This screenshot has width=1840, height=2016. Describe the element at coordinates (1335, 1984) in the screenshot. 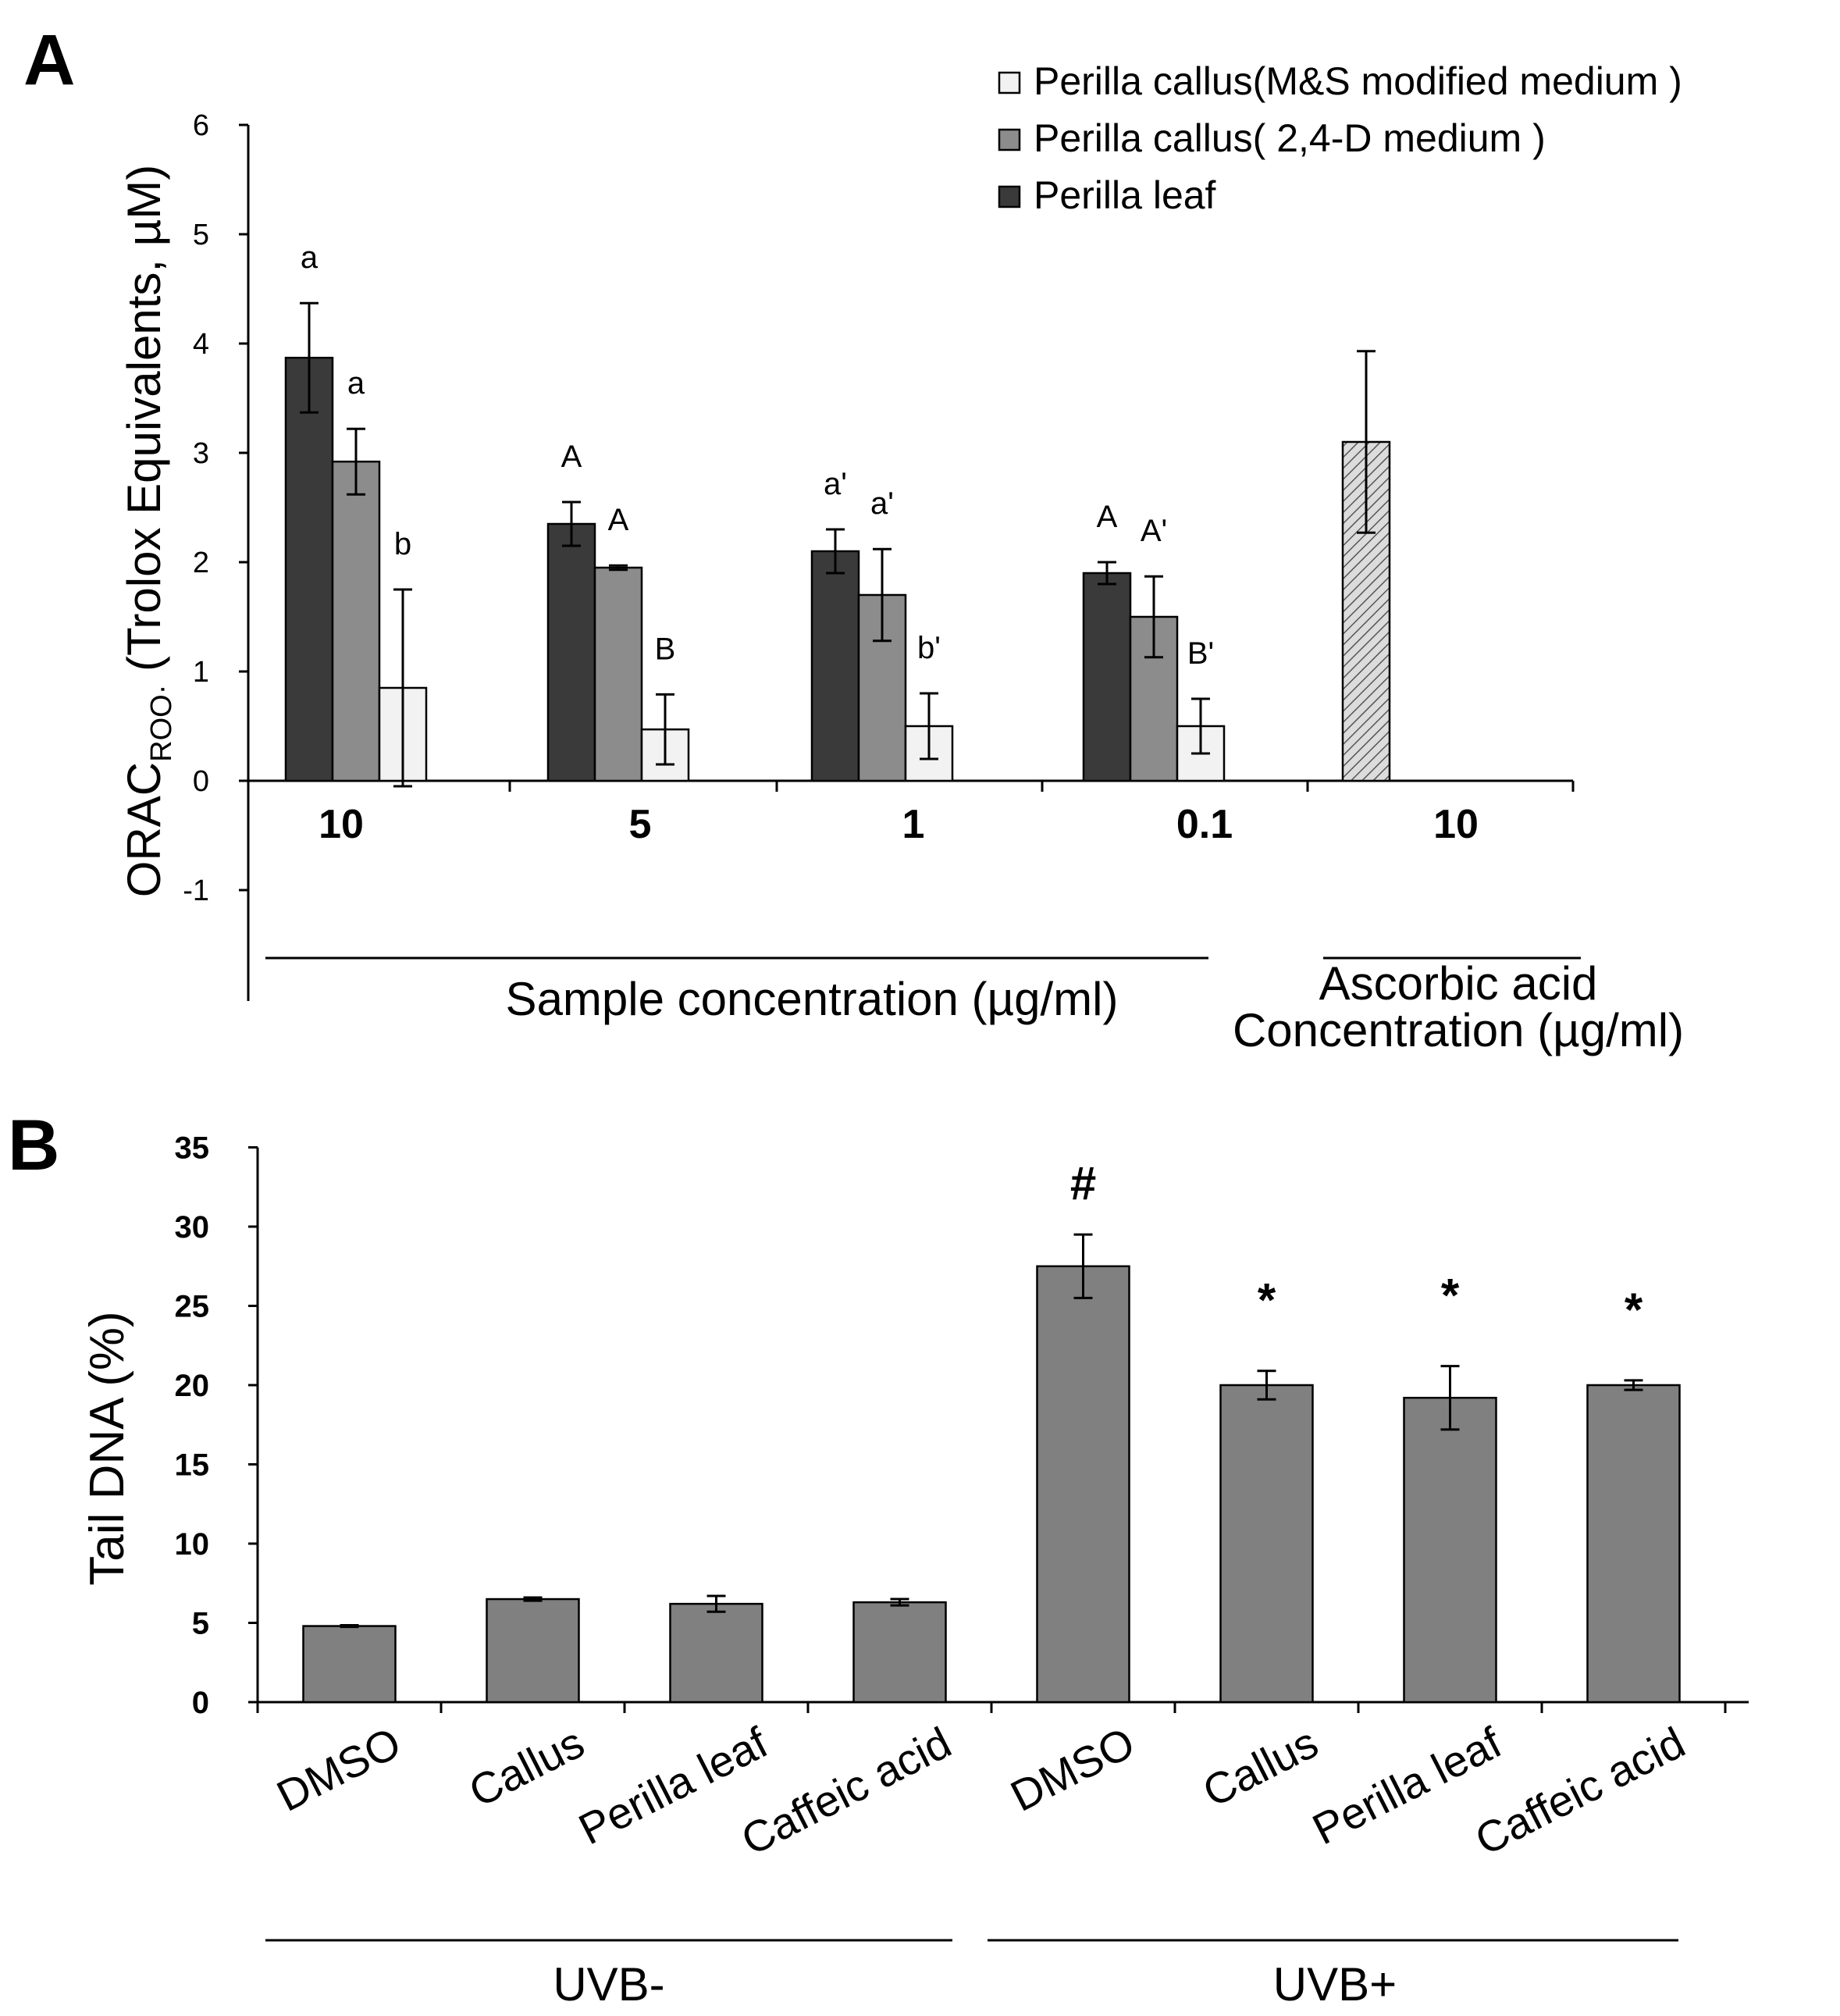

I see `group-label-uvb-plus: UVB+` at that location.